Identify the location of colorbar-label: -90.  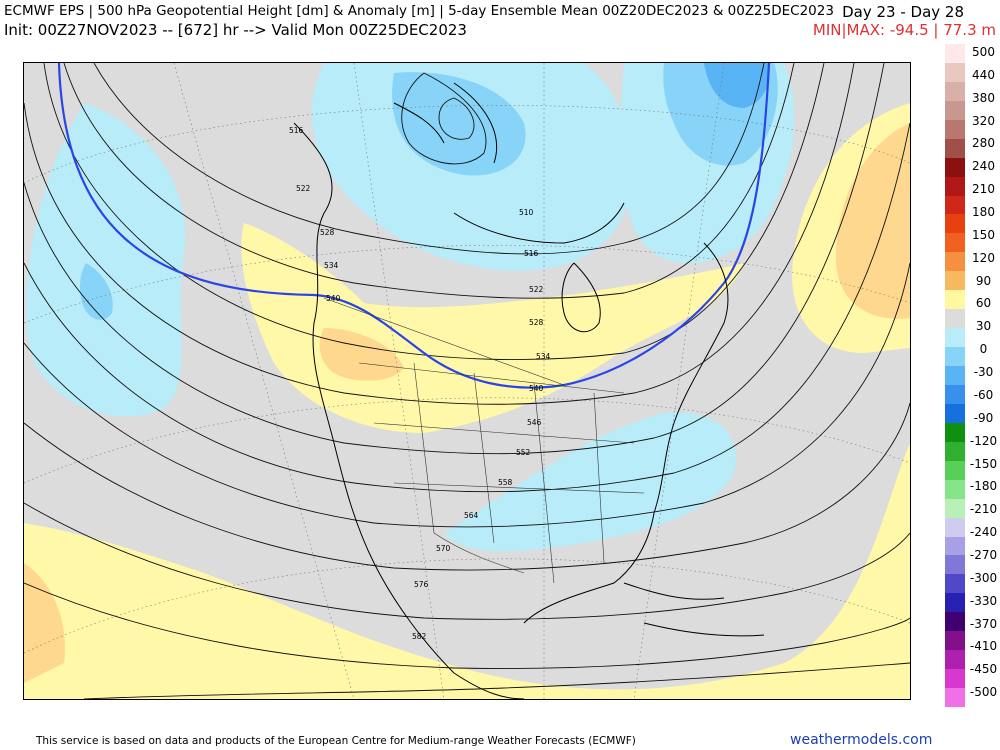
(983, 417).